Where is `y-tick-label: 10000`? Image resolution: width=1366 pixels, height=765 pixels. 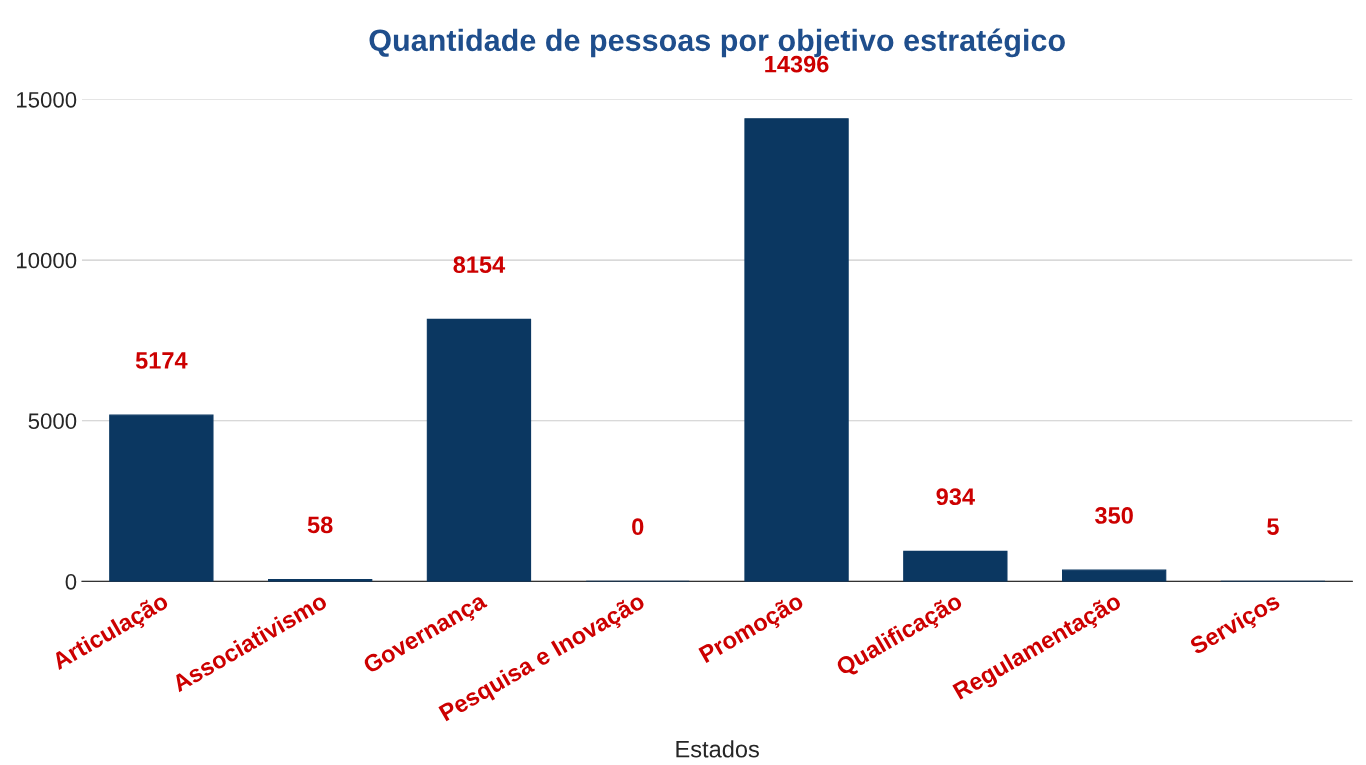 y-tick-label: 10000 is located at coordinates (47, 260).